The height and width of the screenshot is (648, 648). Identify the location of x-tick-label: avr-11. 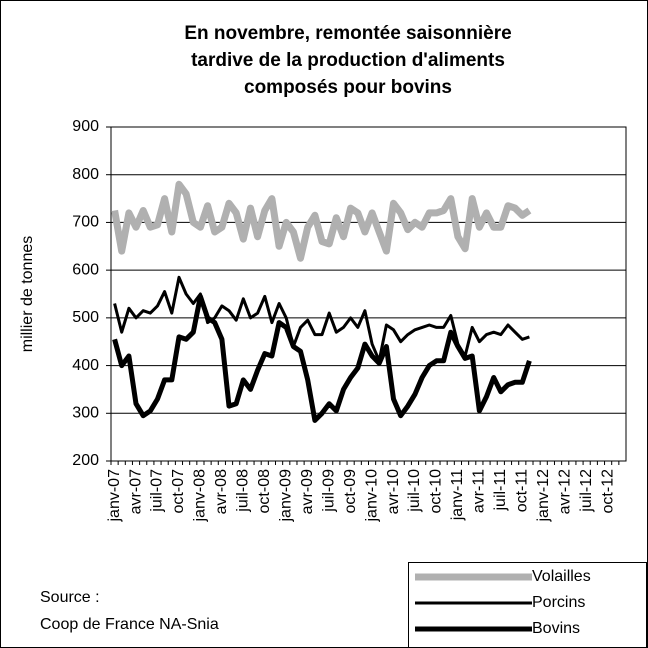
(479, 491).